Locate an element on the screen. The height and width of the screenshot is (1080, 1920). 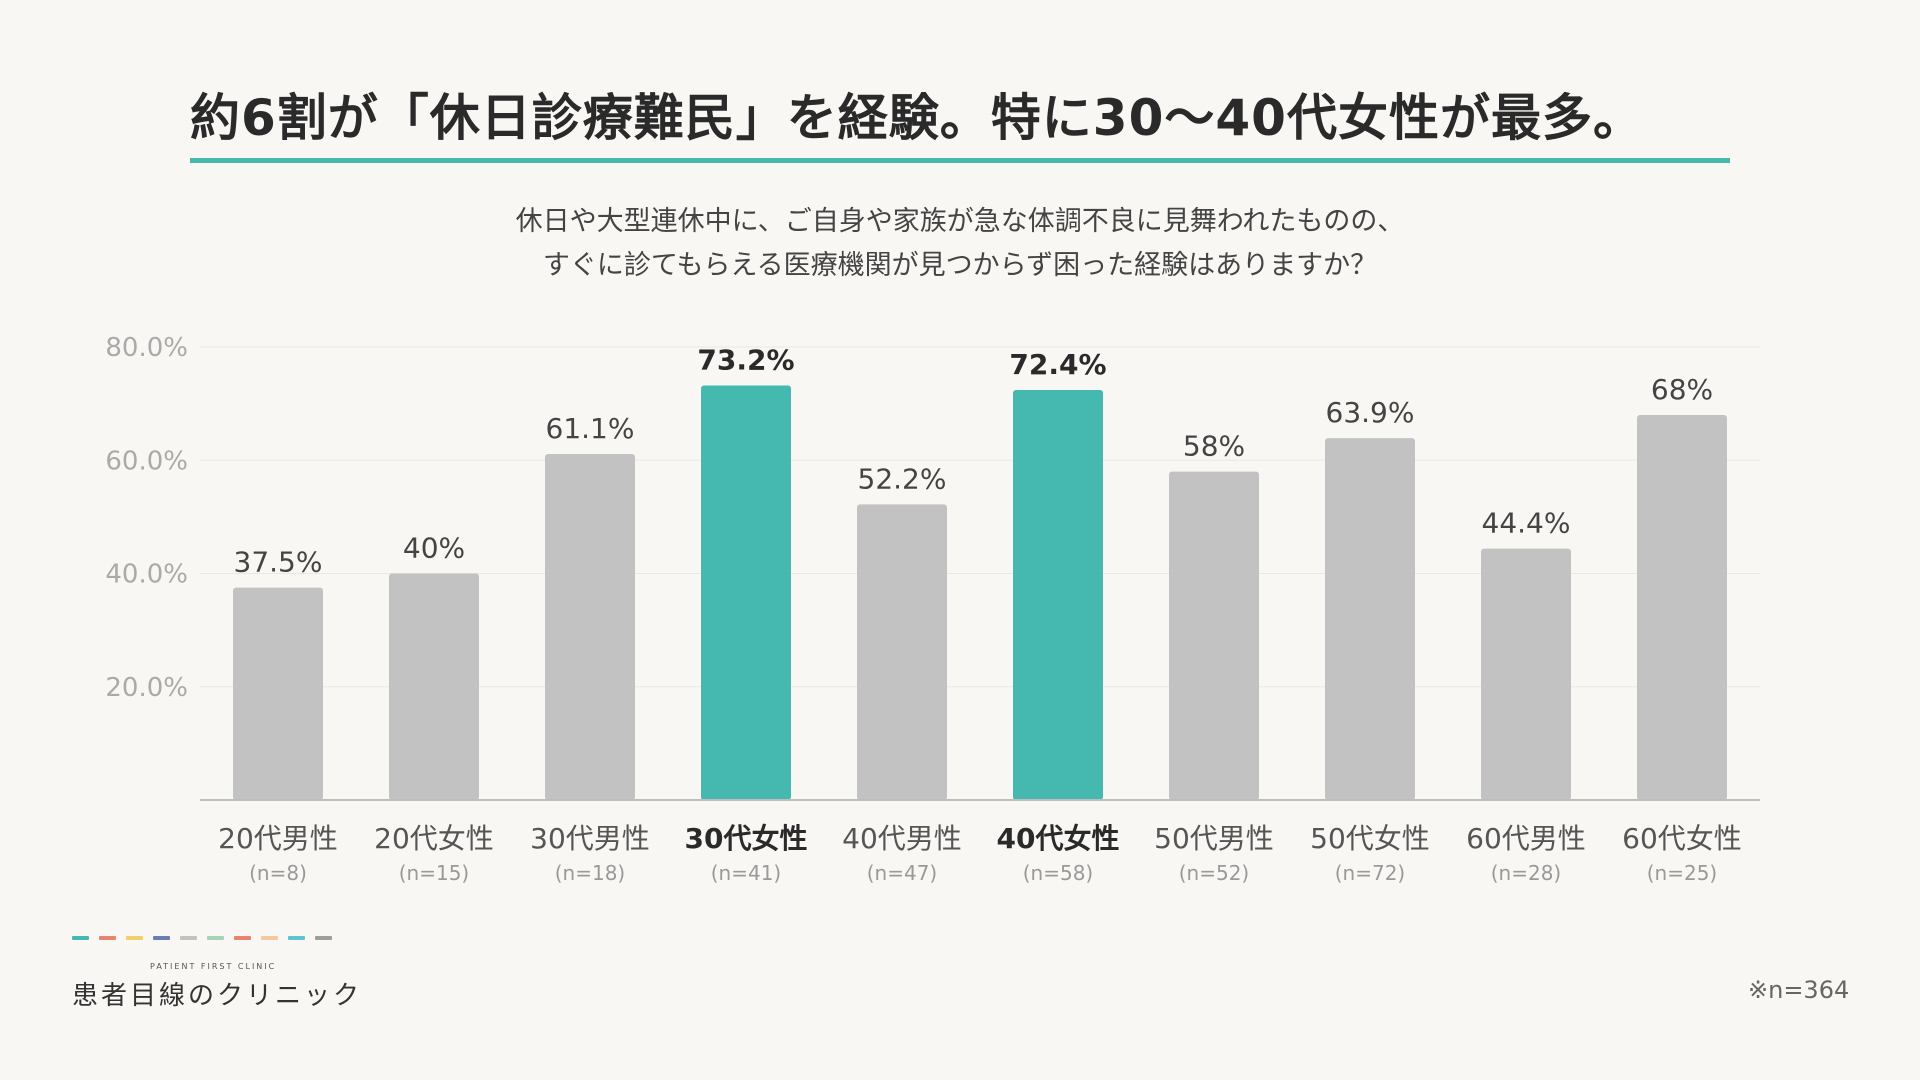
page-title: 約6割が「休日診療難民」を経験。特に30〜40代女性が最多。 is located at coordinates (917, 118).